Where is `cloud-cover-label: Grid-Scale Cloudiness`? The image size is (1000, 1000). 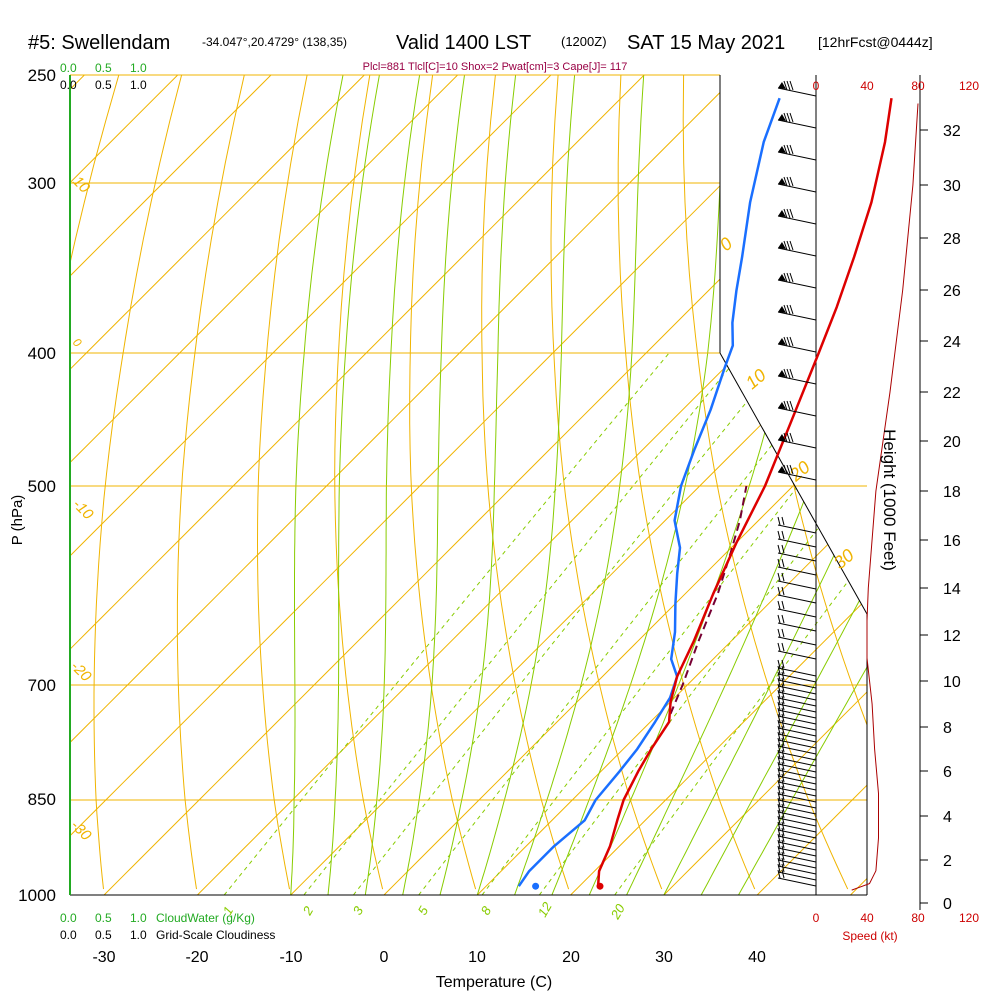
cloud-cover-label: Grid-Scale Cloudiness is located at coordinates (215, 935).